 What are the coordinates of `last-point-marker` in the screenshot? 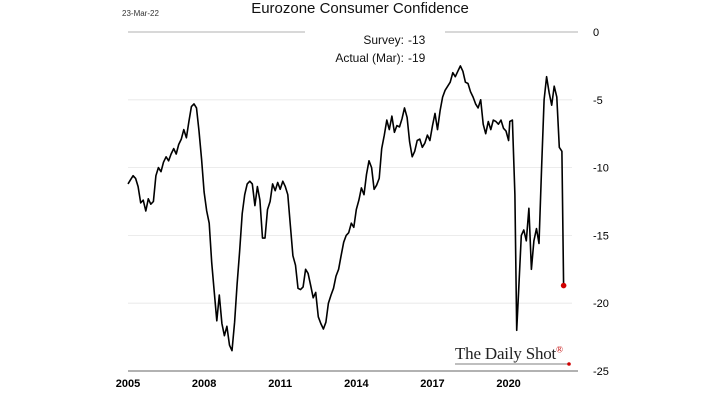 It's located at (563, 285).